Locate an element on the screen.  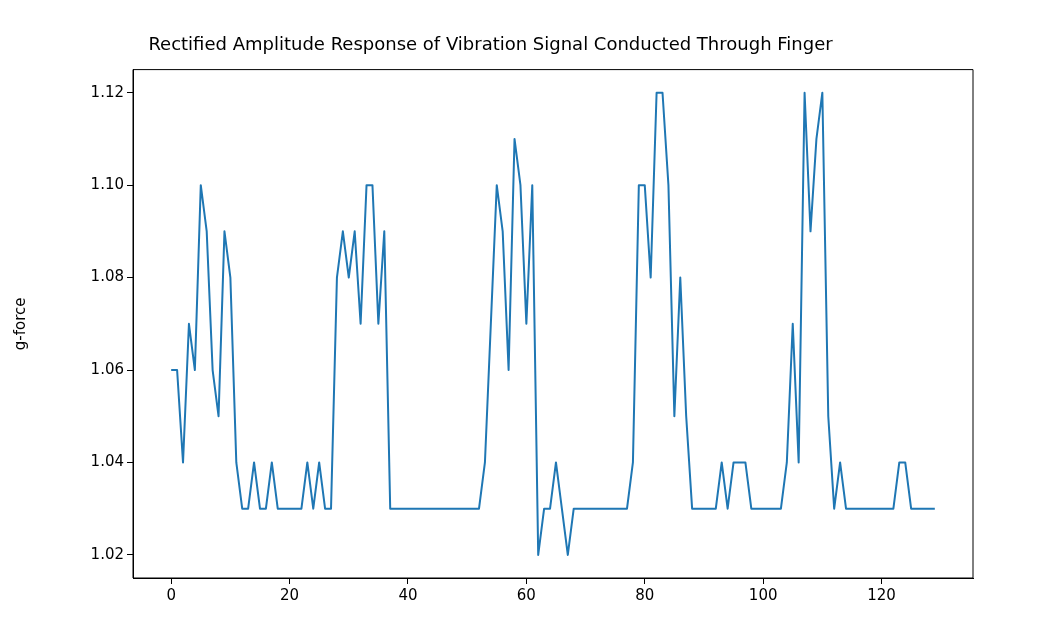
x-tick-label: 0 is located at coordinates (171, 594).